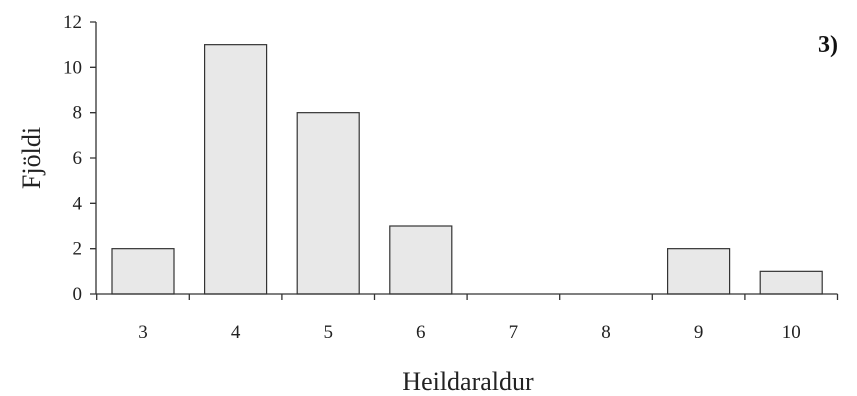 This screenshot has height=396, width=857. Describe the element at coordinates (469, 332) in the screenshot. I see `x-axis-tick-labels: 3 4 5 6 7 8 9 10` at that location.